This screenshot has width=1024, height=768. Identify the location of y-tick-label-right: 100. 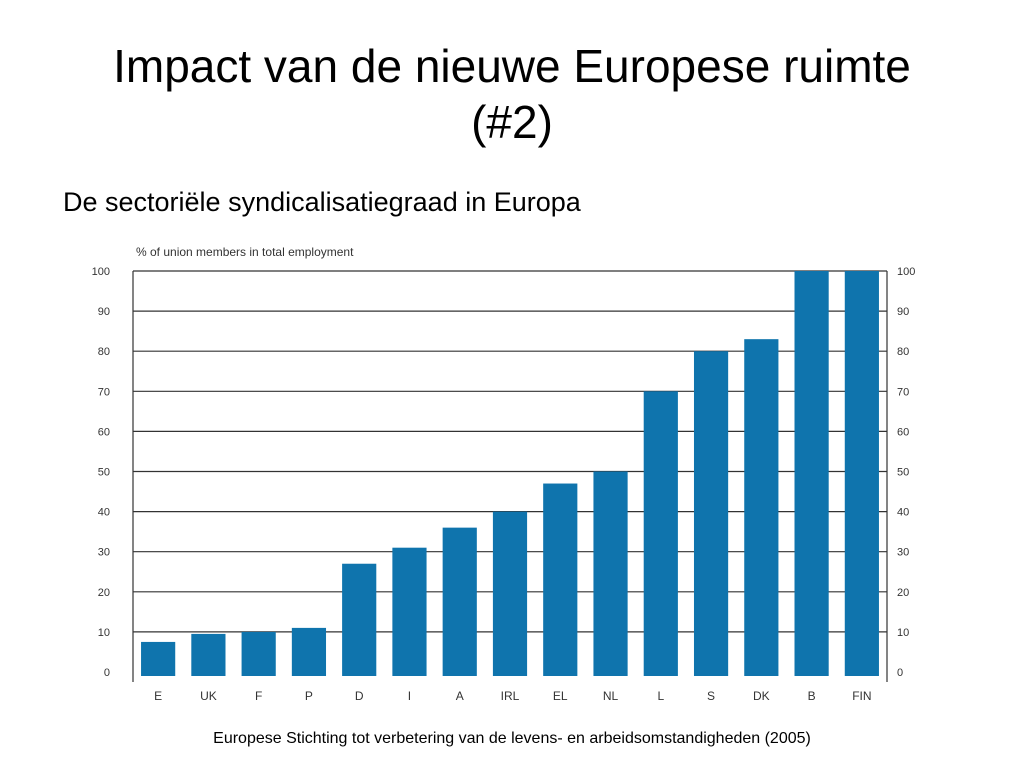
(906, 272).